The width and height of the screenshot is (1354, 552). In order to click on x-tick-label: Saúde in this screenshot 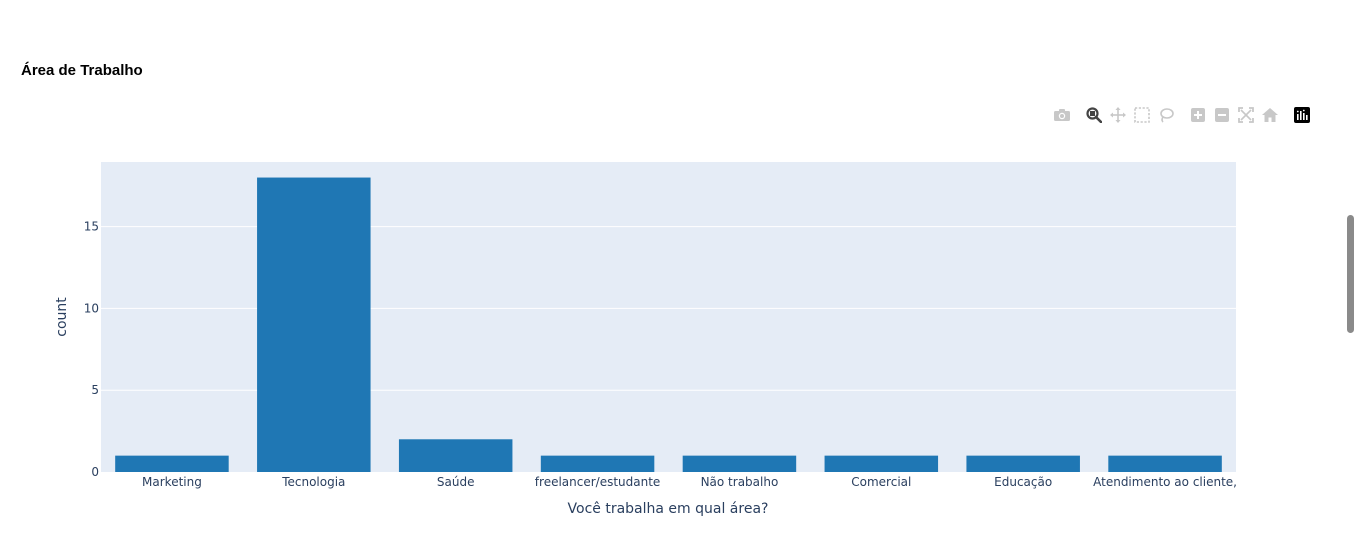, I will do `click(456, 482)`.